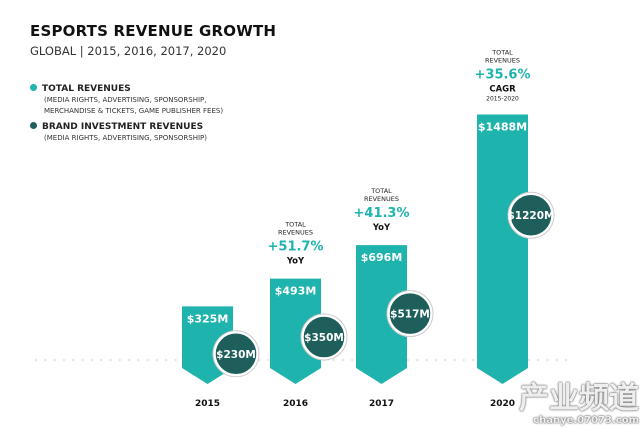 Image resolution: width=640 pixels, height=429 pixels. What do you see at coordinates (295, 331) in the screenshot?
I see `bar-total-2016` at bounding box center [295, 331].